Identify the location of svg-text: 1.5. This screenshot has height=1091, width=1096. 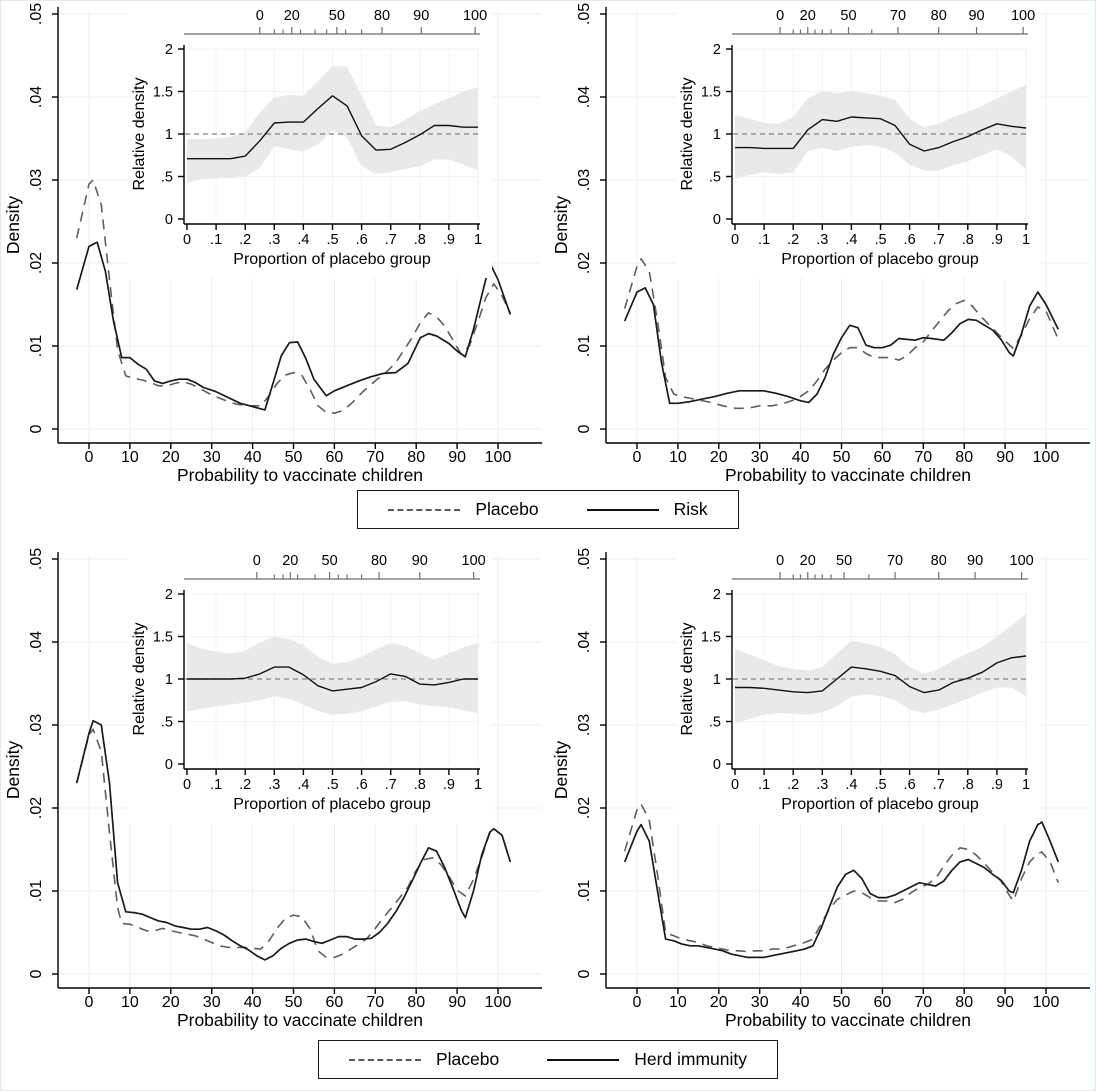
(163, 93).